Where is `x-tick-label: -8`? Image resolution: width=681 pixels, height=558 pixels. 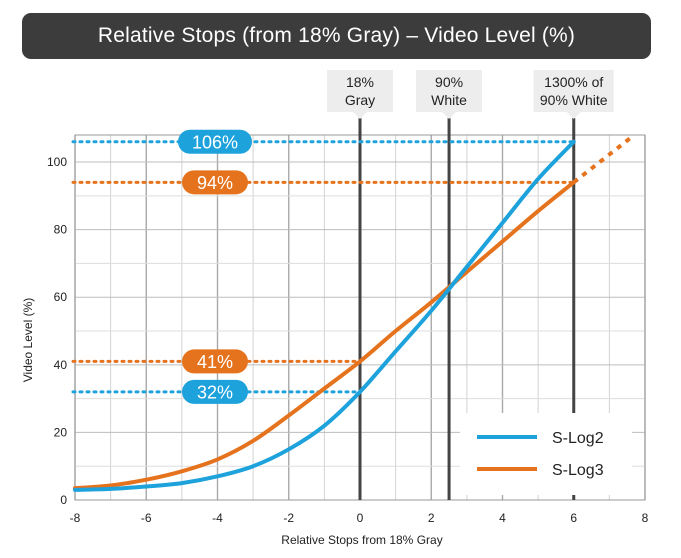 x-tick-label: -8 is located at coordinates (75, 518).